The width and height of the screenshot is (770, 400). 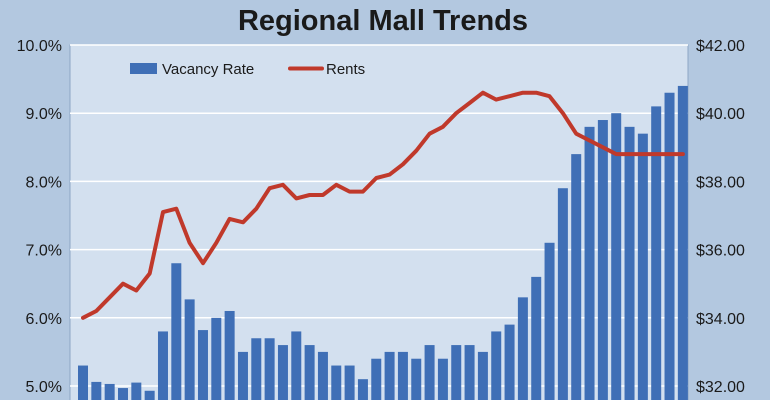 What do you see at coordinates (720, 114) in the screenshot?
I see `right-tick-label: $40.00` at bounding box center [720, 114].